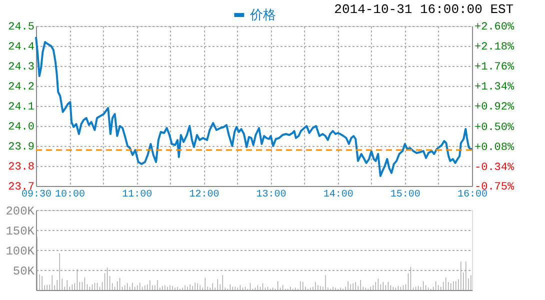 This screenshot has width=545, height=300. I want to click on y-tick-label: 24.1, so click(21, 108).